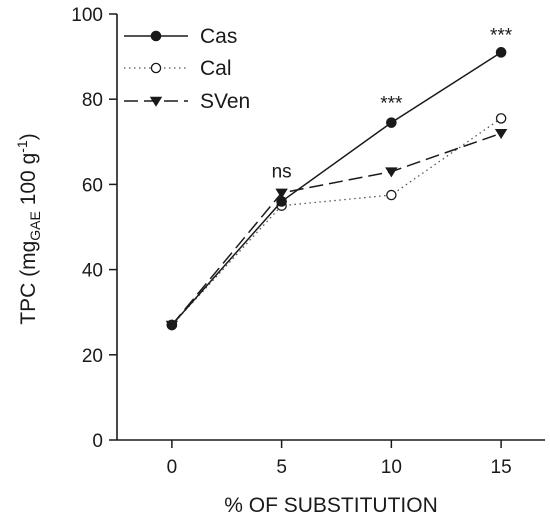  What do you see at coordinates (92, 185) in the screenshot?
I see `y-tick-label: 60` at bounding box center [92, 185].